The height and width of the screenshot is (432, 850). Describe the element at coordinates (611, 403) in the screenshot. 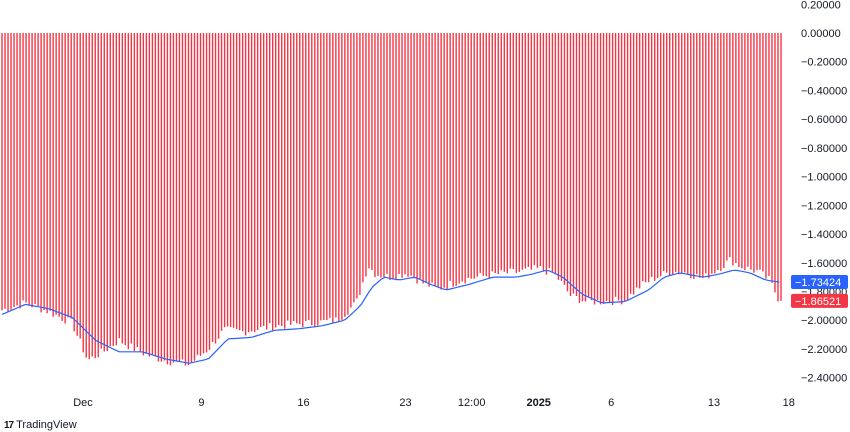

I see `x-tick-label: 6` at that location.